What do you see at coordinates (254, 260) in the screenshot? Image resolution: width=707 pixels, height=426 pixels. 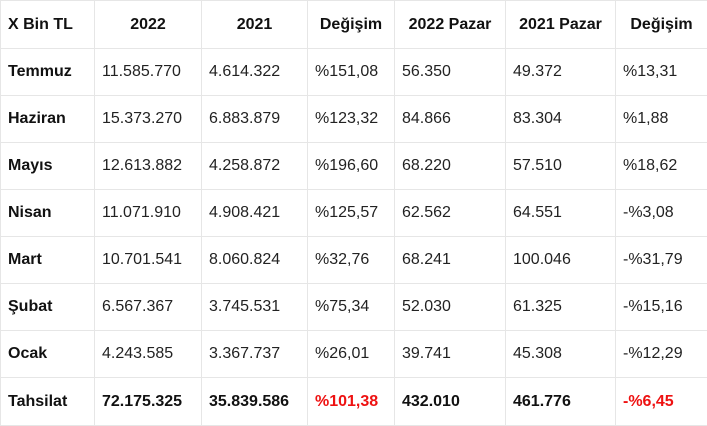 I see `cell-2021: 8.060.824` at bounding box center [254, 260].